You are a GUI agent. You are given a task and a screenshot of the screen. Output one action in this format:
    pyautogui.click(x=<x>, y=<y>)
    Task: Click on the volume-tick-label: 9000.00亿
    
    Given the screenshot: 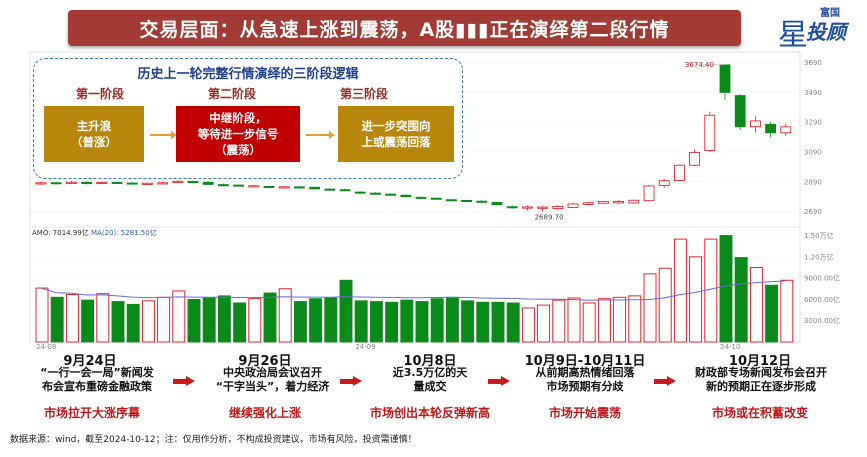 What is the action you would take?
    pyautogui.click(x=822, y=278)
    